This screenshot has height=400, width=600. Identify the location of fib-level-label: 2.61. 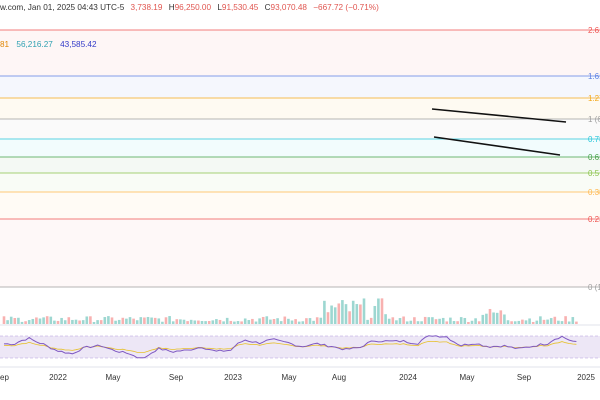
(594, 30).